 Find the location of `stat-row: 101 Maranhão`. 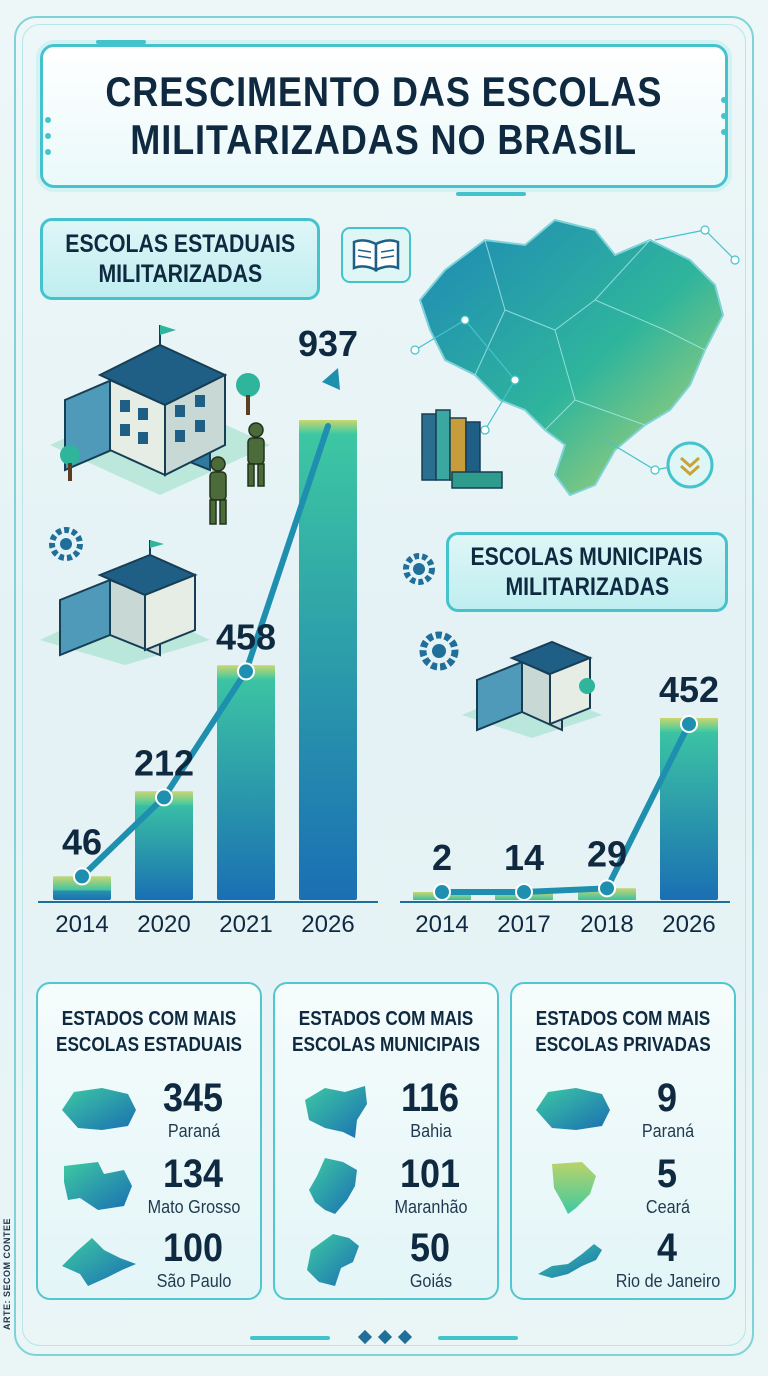

stat-row: 101 Maranhão is located at coordinates (386, 1192).